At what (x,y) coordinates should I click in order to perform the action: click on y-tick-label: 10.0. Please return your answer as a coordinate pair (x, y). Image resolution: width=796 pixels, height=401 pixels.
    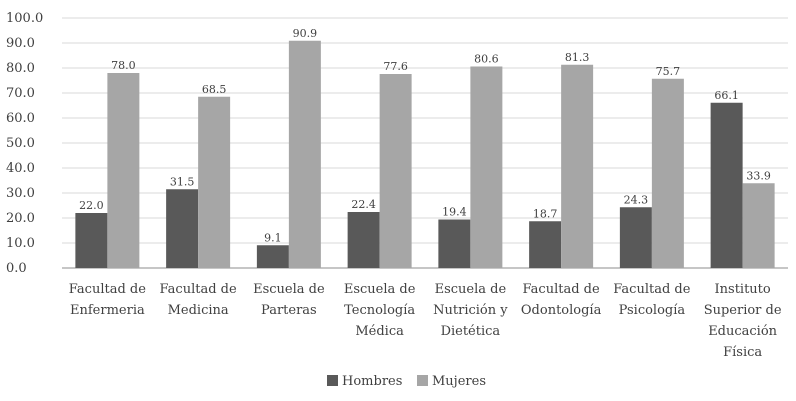
    Looking at the image, I should click on (20, 243).